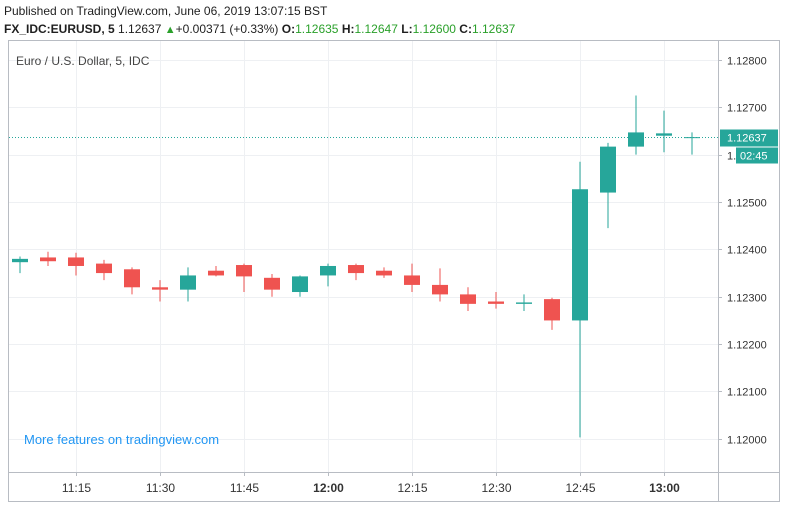 Image resolution: width=785 pixels, height=507 pixels. I want to click on time-tick-label: 11:15, so click(76, 488).